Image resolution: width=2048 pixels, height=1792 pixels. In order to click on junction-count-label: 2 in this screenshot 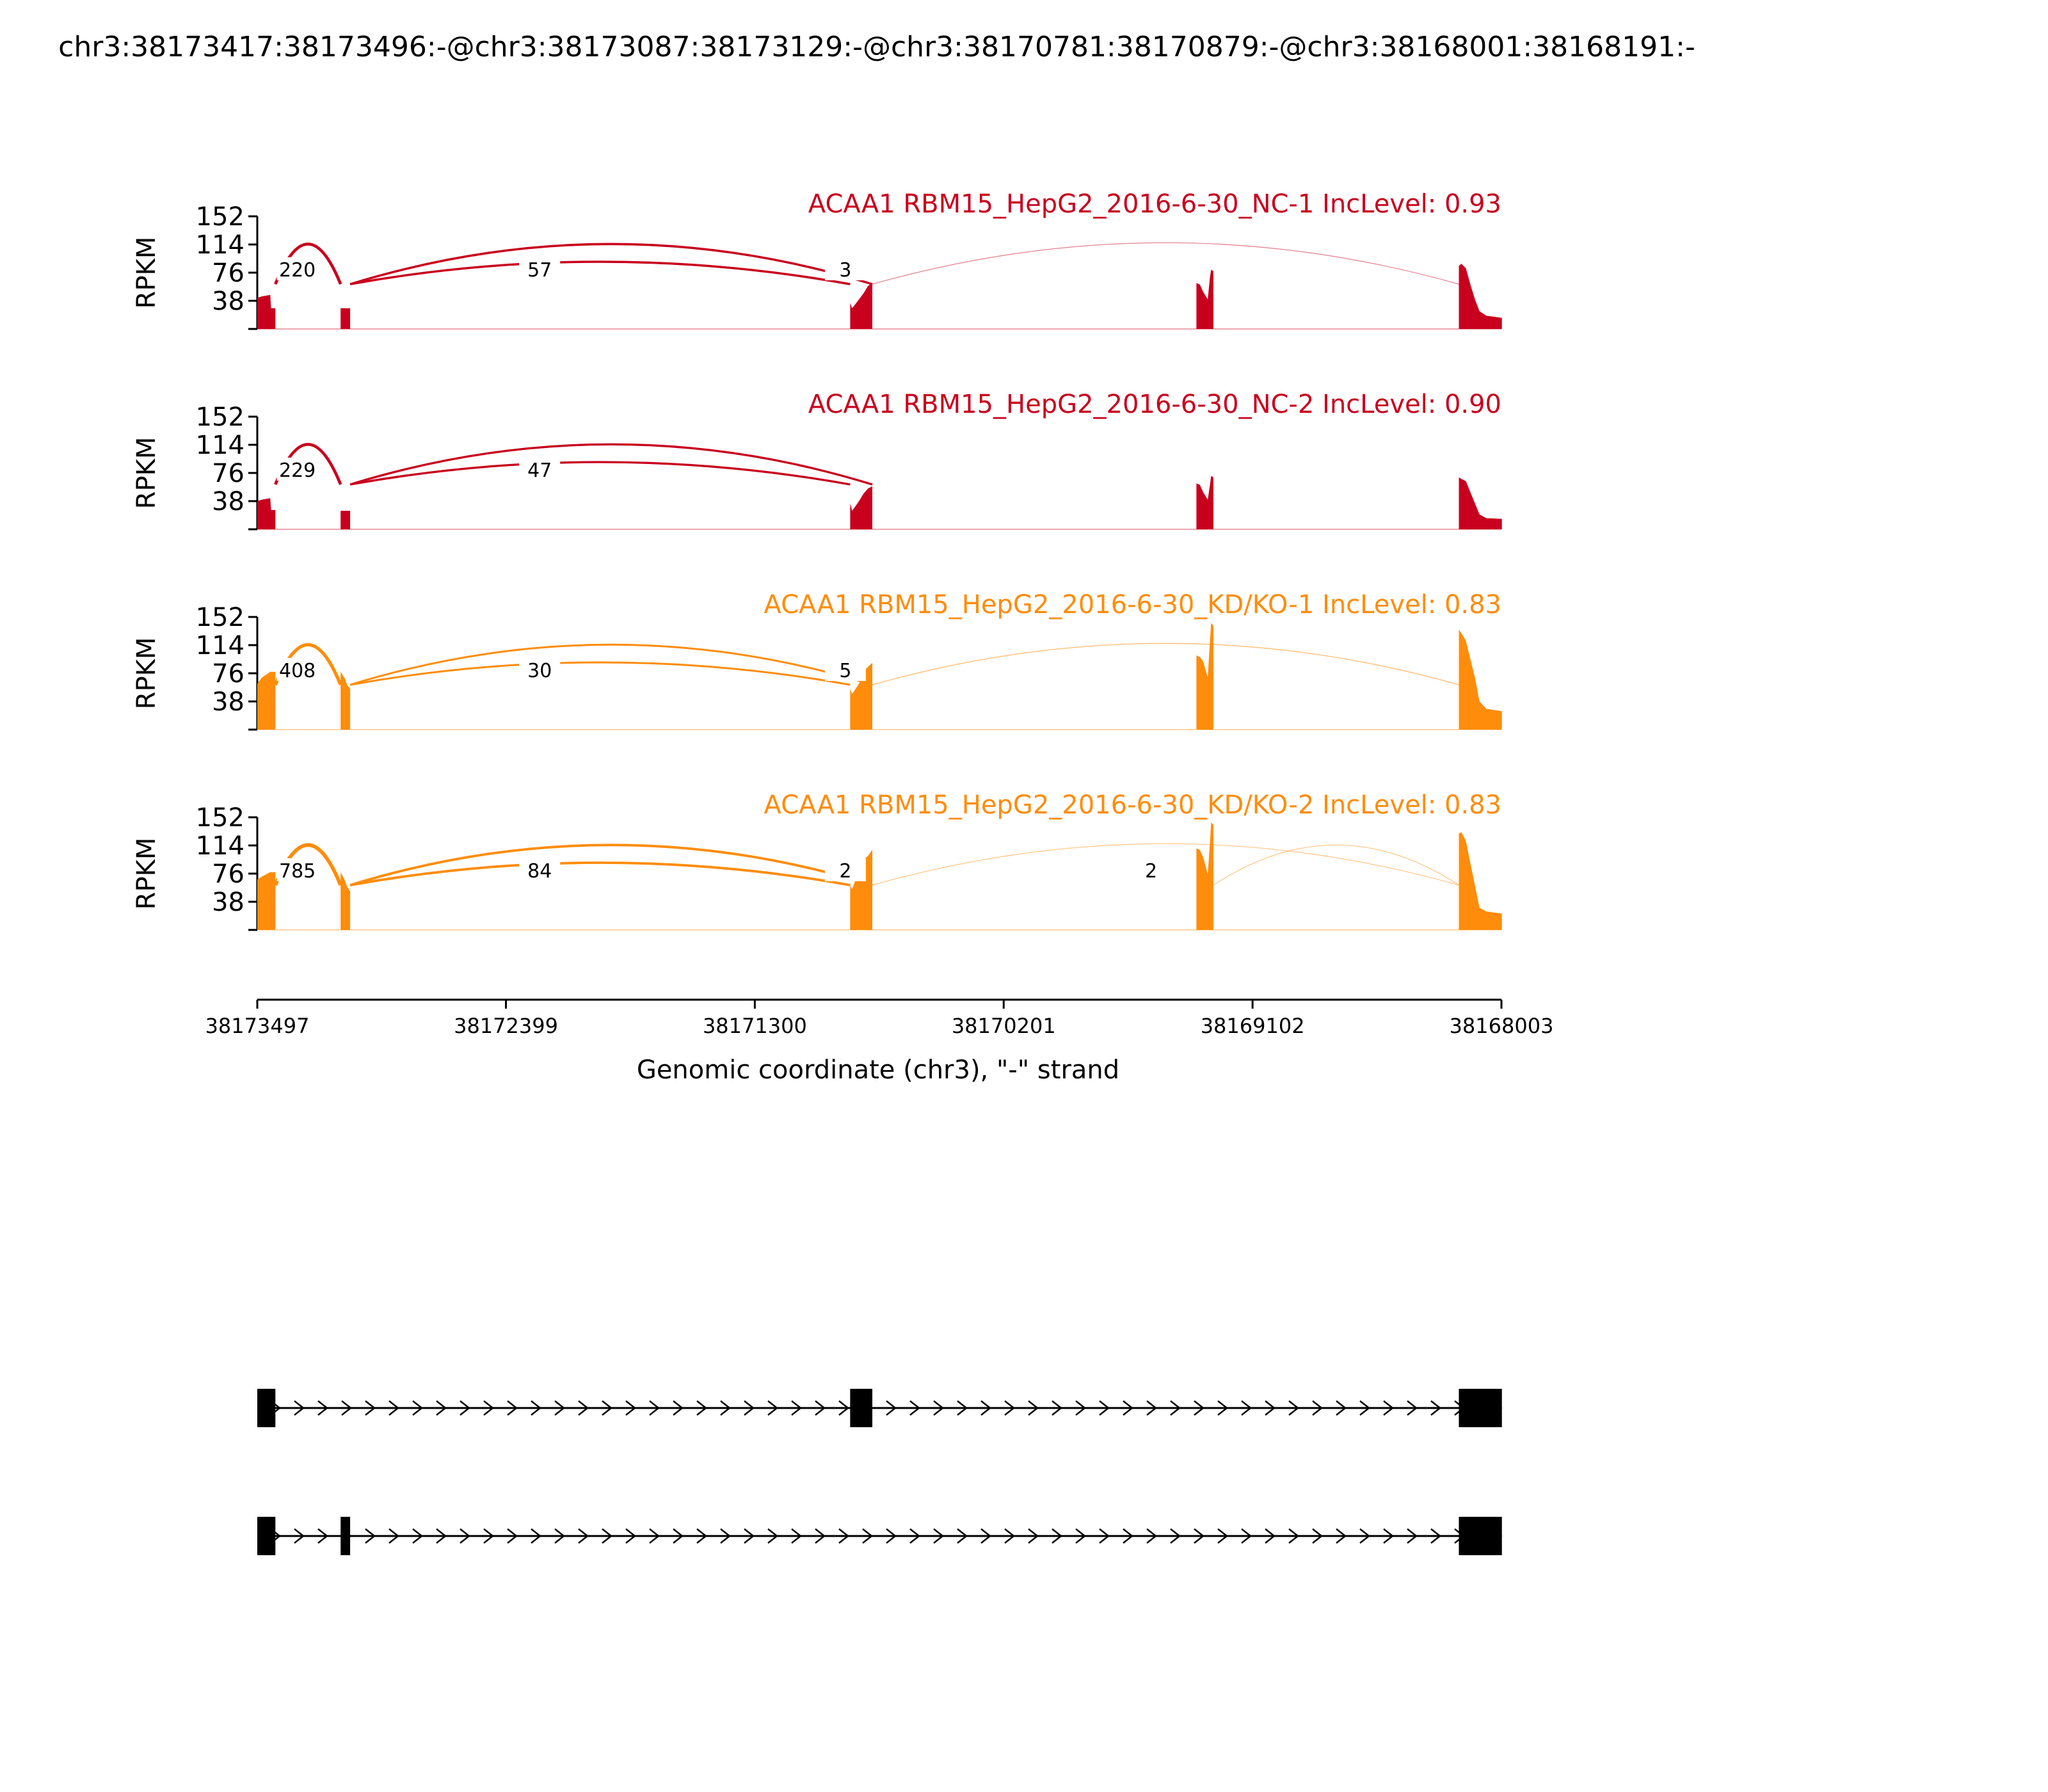, I will do `click(845, 871)`.